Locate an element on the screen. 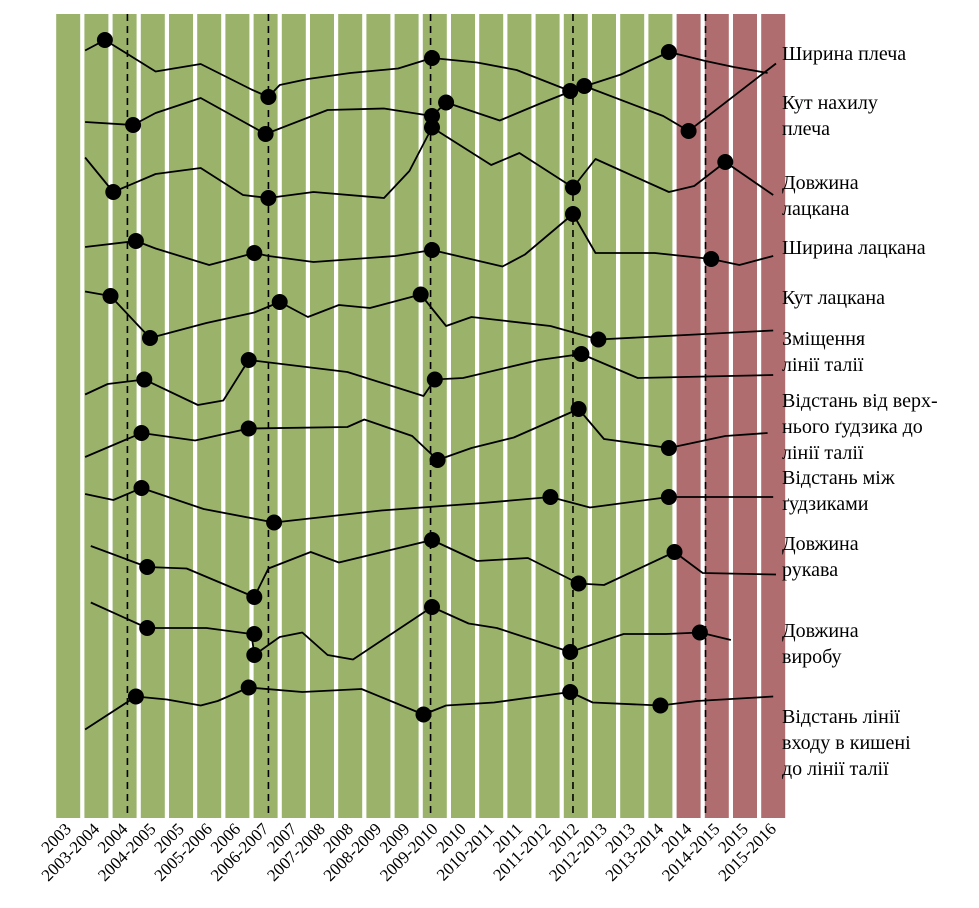 This screenshot has width=979, height=908. series-label: Ширина плеча is located at coordinates (844, 54).